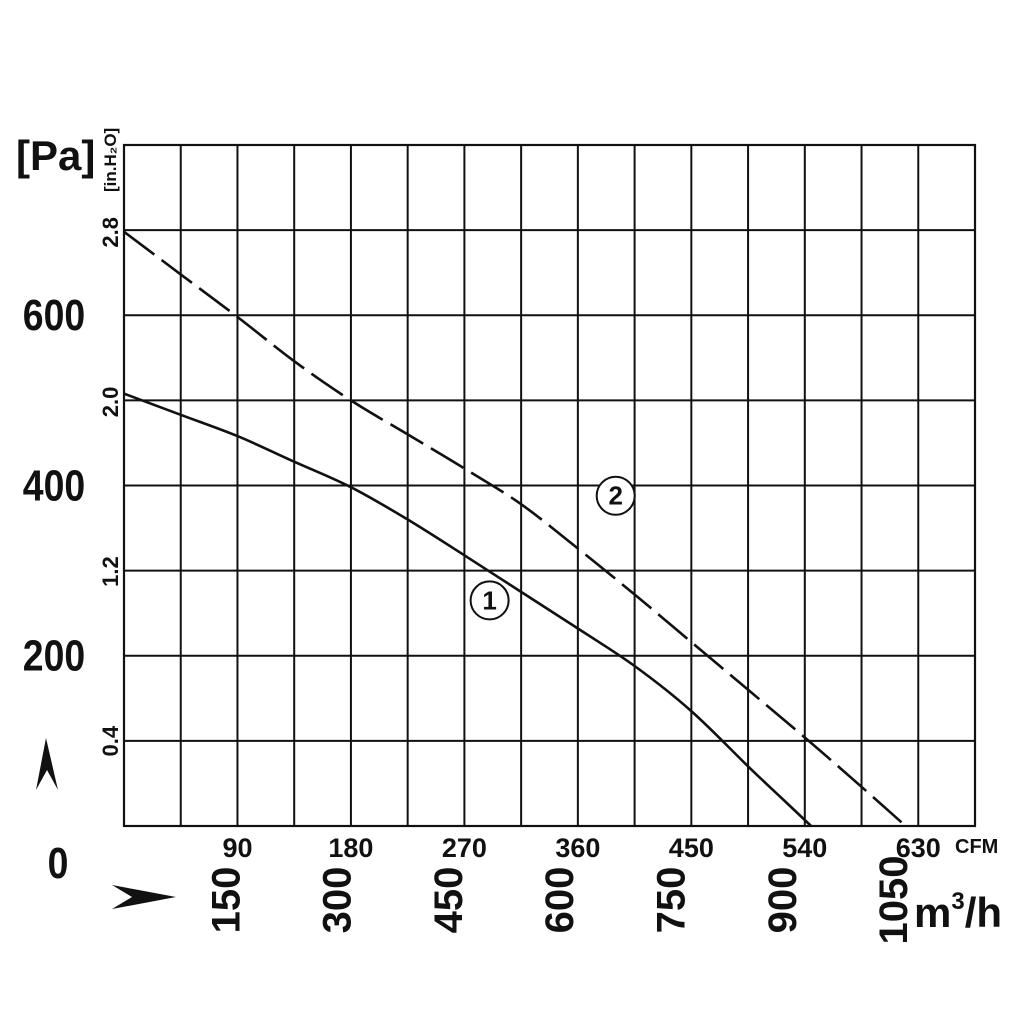  What do you see at coordinates (110, 402) in the screenshot?
I see `y-tick-inh2o: 2.0` at bounding box center [110, 402].